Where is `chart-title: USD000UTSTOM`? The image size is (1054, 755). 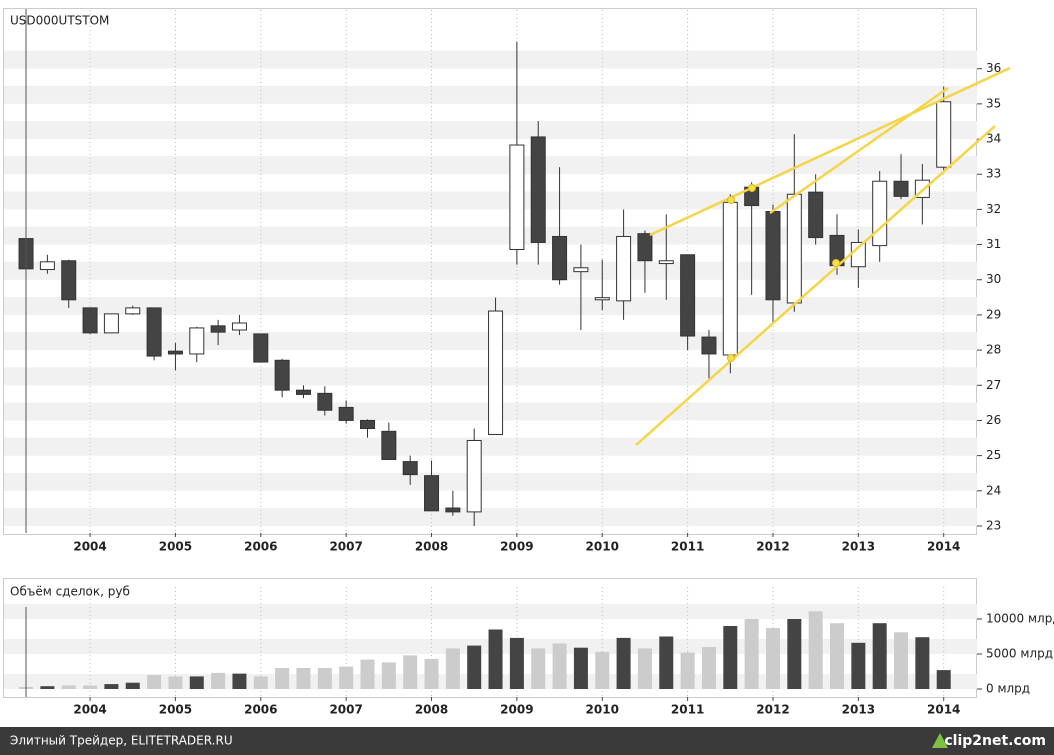
chart-title: USD000UTSTOM is located at coordinates (59, 21).